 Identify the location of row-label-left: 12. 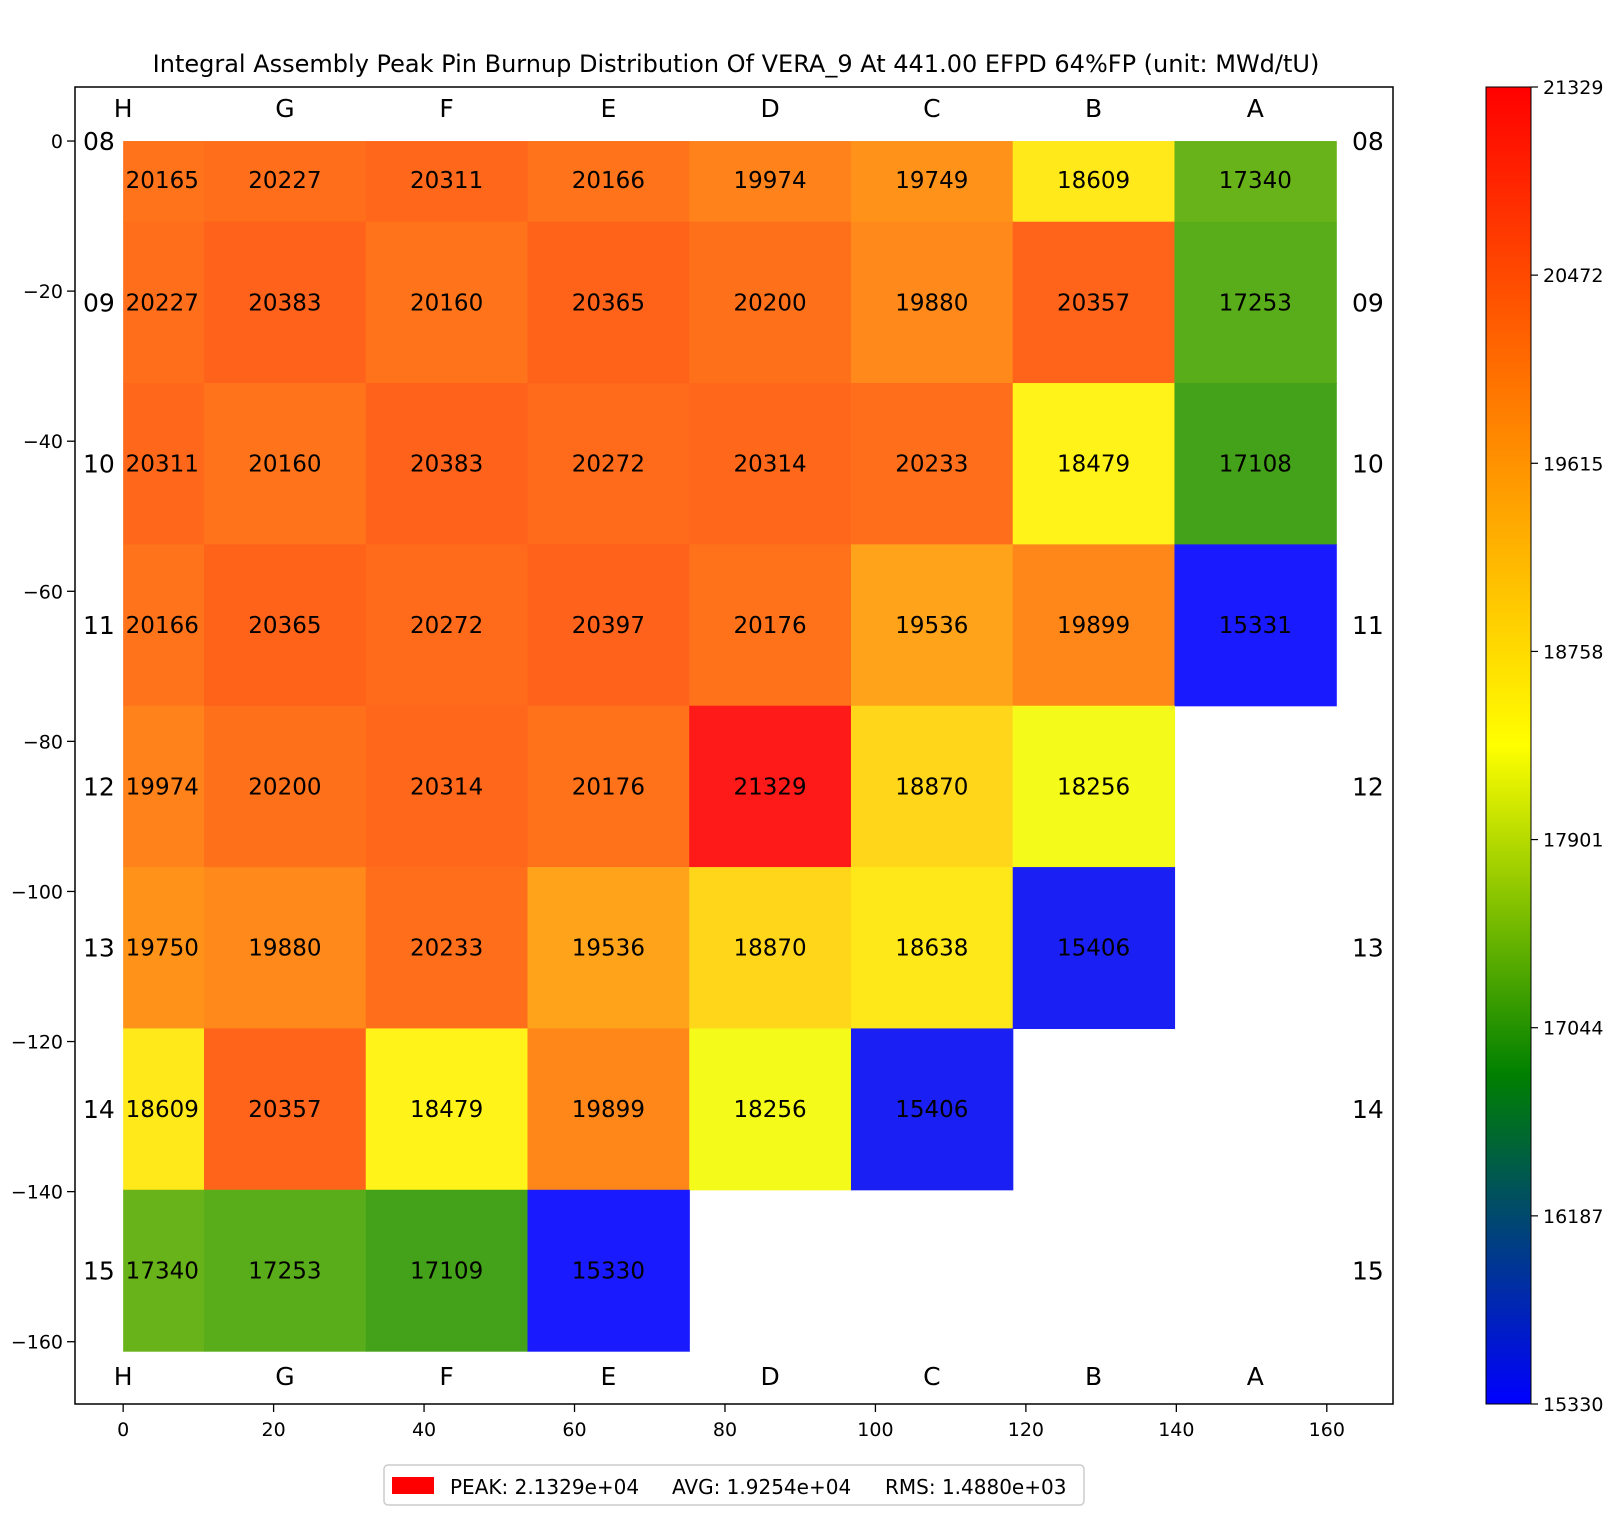
(99, 786).